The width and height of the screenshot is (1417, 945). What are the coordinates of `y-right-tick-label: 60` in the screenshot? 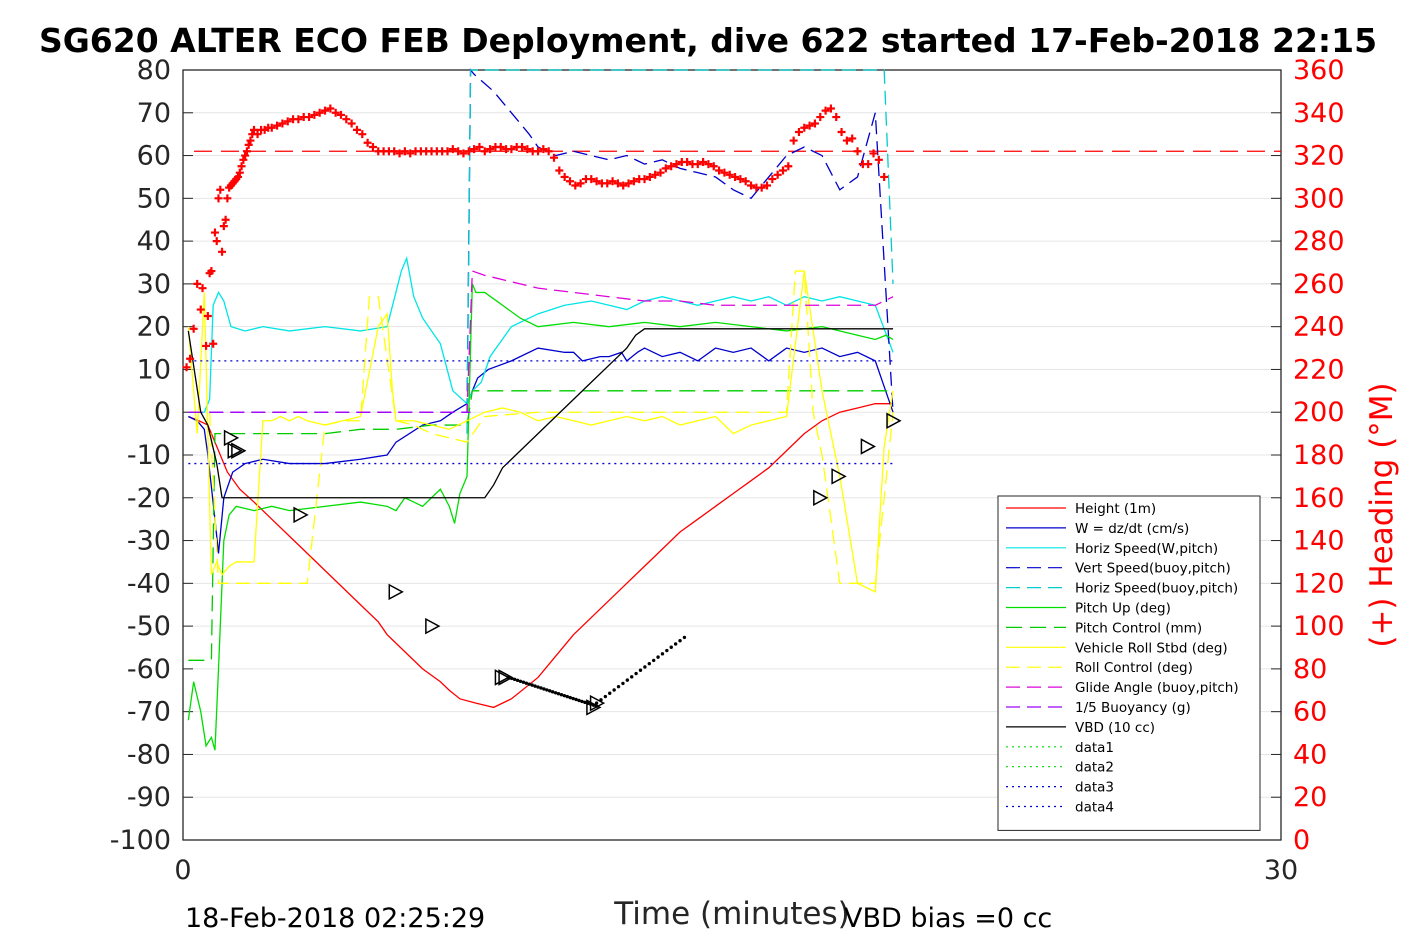 It's located at (1310, 712).